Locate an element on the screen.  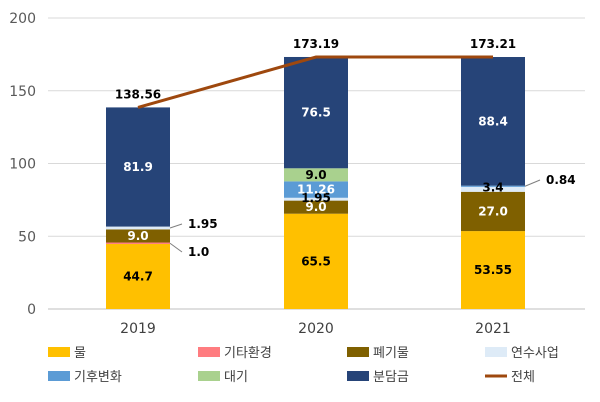
total-line-layer is located at coordinates (315, 82).